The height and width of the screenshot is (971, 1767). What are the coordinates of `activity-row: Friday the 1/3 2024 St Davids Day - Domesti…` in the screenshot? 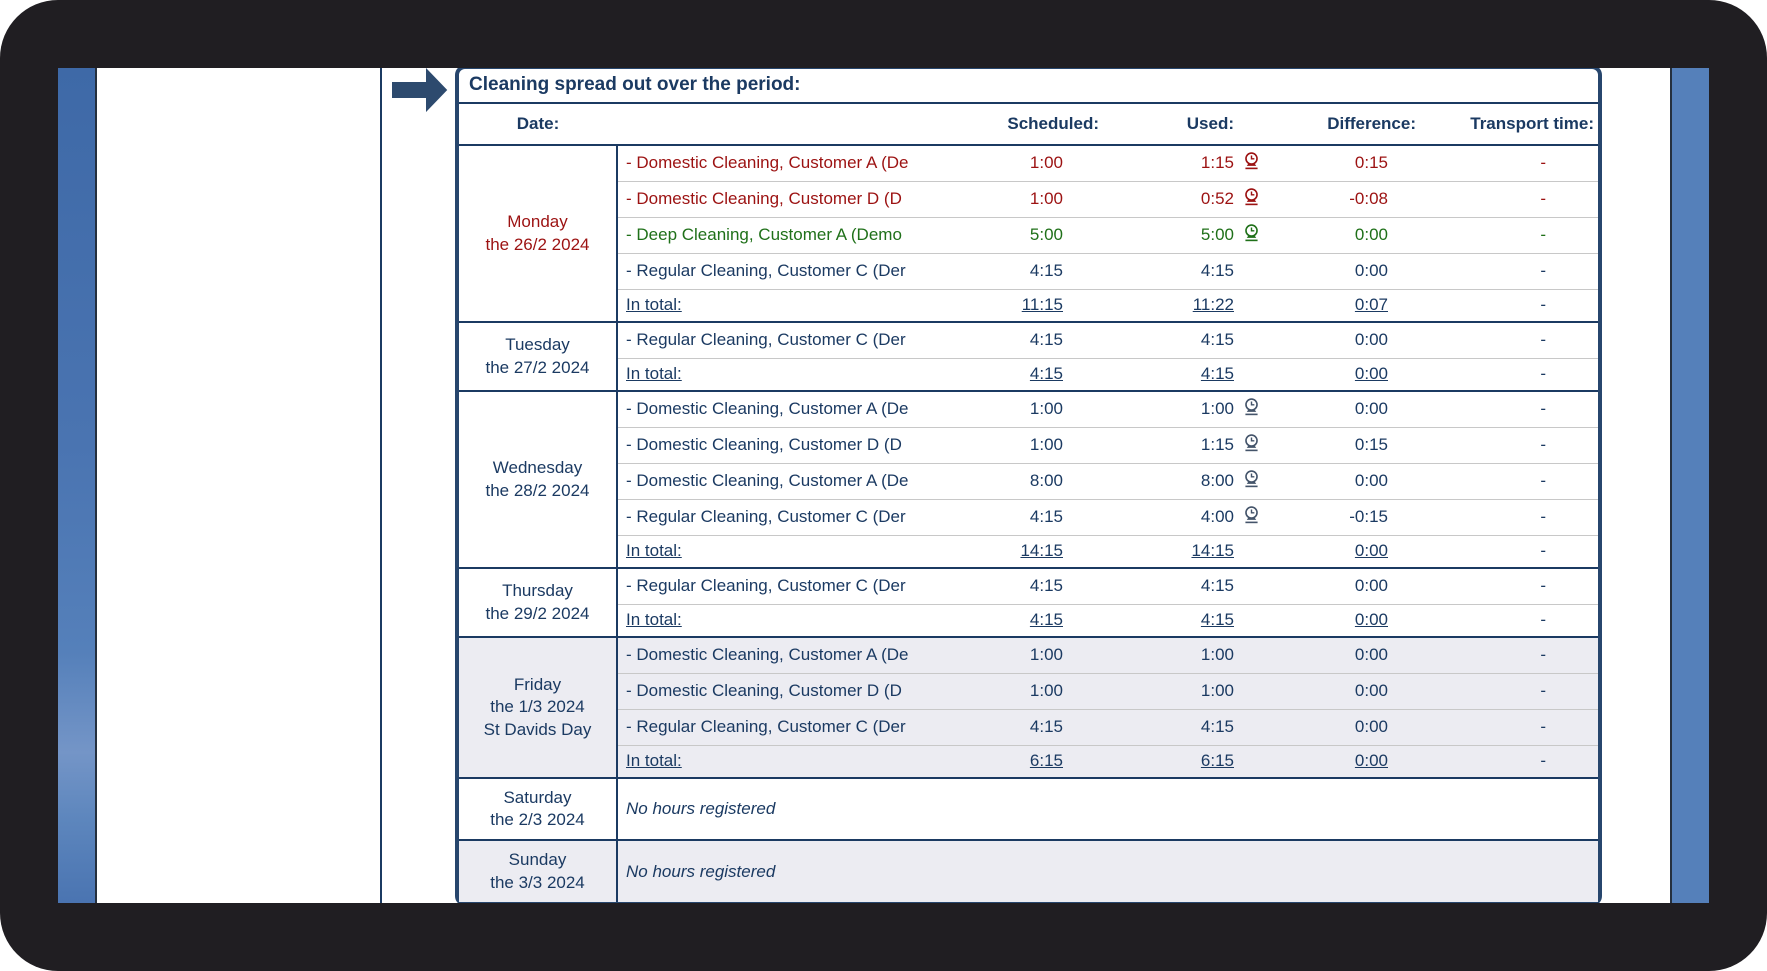 It's located at (1028, 707).